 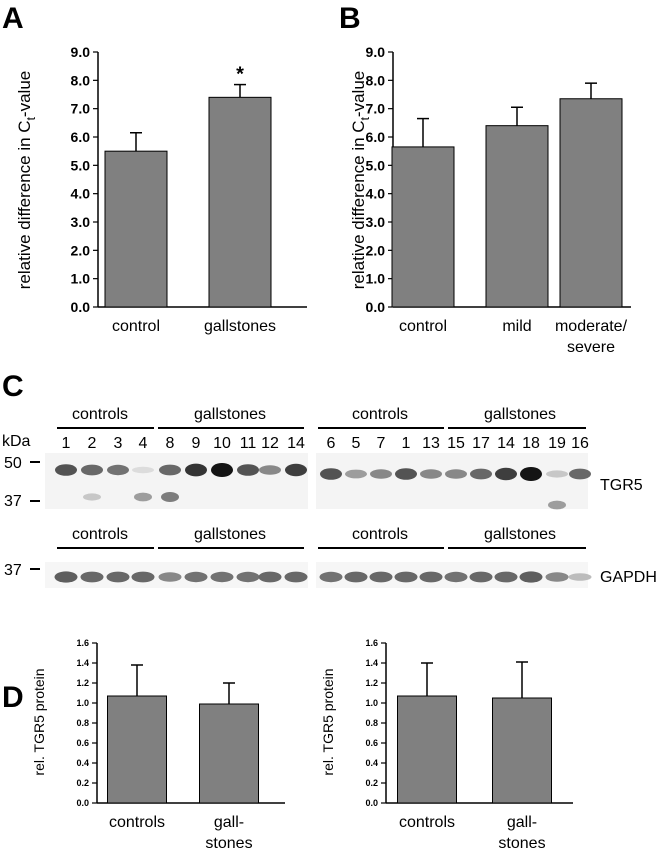 What do you see at coordinates (520, 534) in the screenshot?
I see `group-label-gallstones-right-gapdh: gallstones` at bounding box center [520, 534].